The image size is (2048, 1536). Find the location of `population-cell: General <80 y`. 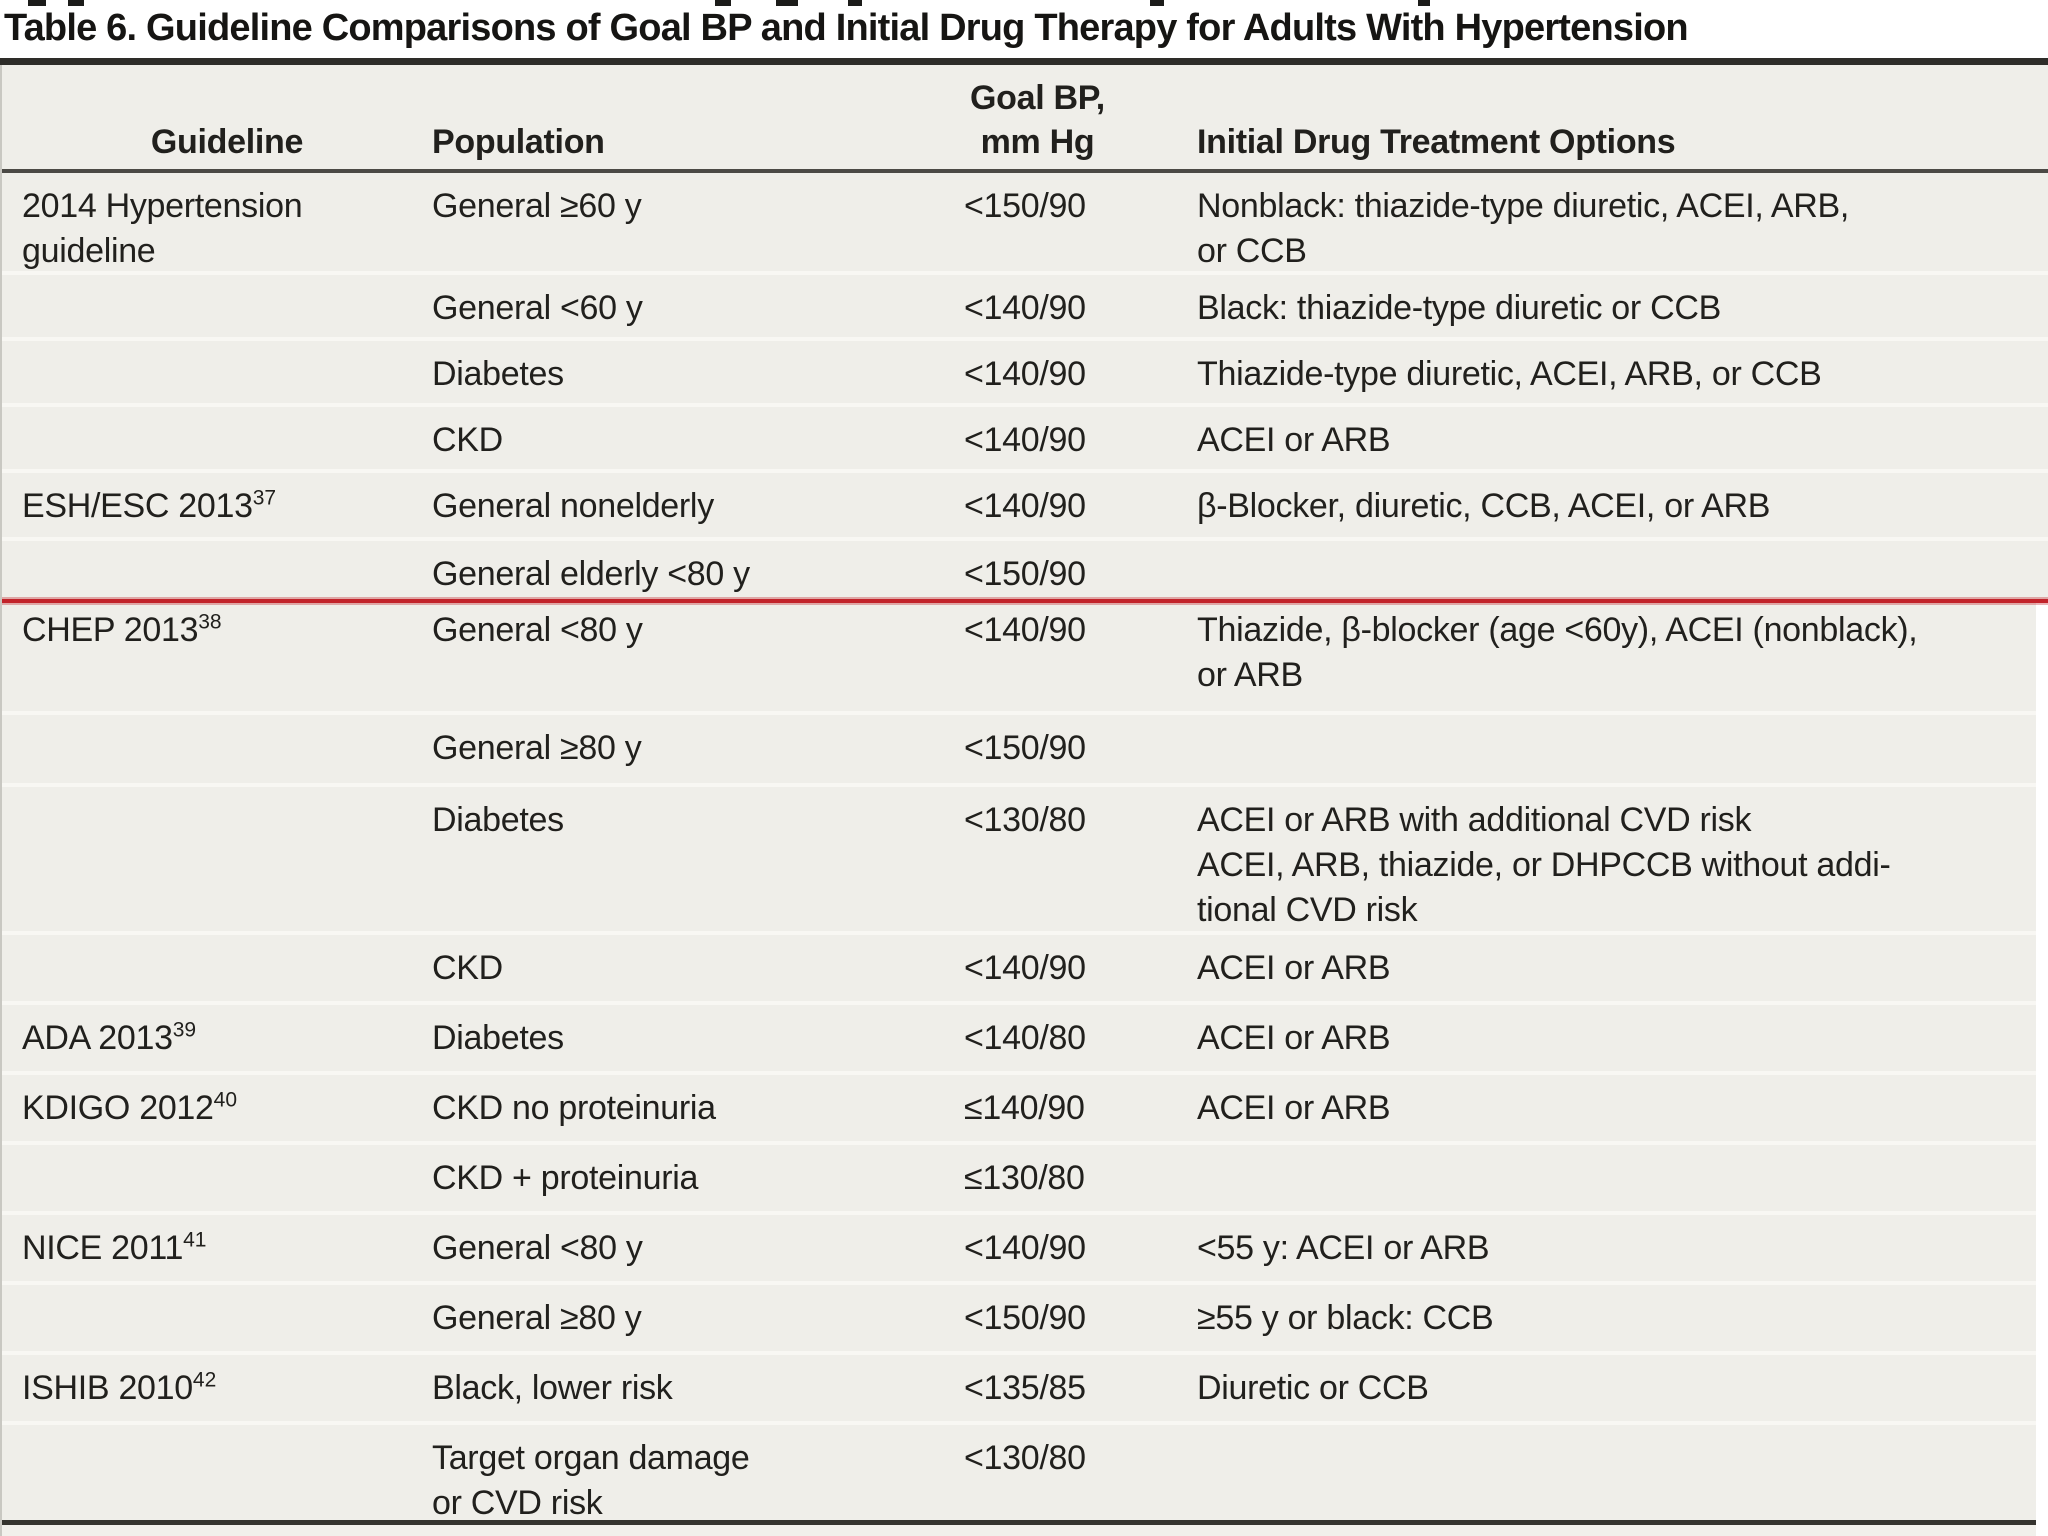

population-cell: General <80 y is located at coordinates (537, 630).